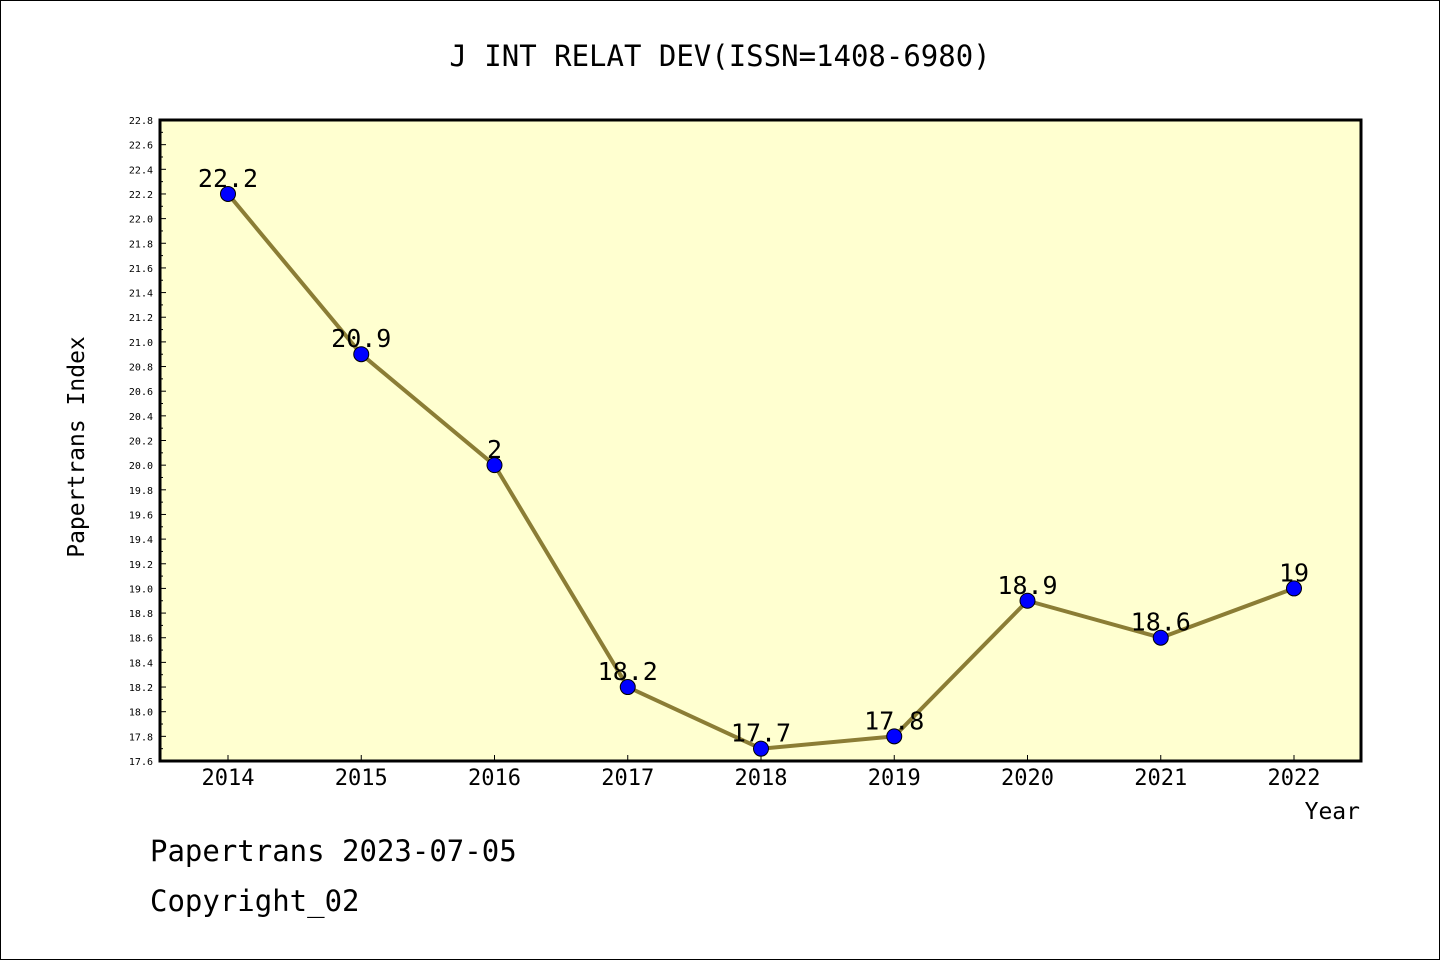 The image size is (1440, 960). Describe the element at coordinates (141, 639) in the screenshot. I see `y-tick-label: 18.6` at that location.